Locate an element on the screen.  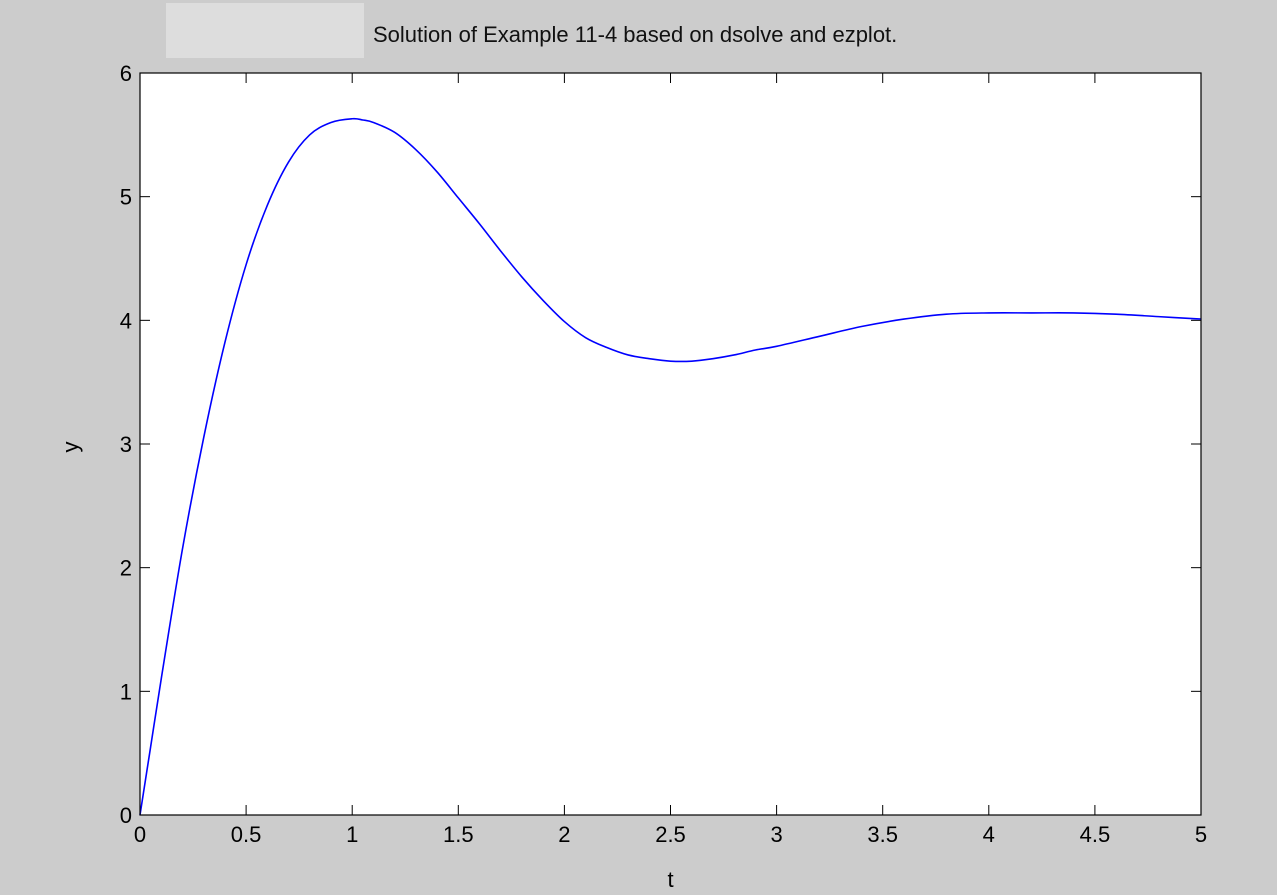
y-tick-label: 1 is located at coordinates (126, 691).